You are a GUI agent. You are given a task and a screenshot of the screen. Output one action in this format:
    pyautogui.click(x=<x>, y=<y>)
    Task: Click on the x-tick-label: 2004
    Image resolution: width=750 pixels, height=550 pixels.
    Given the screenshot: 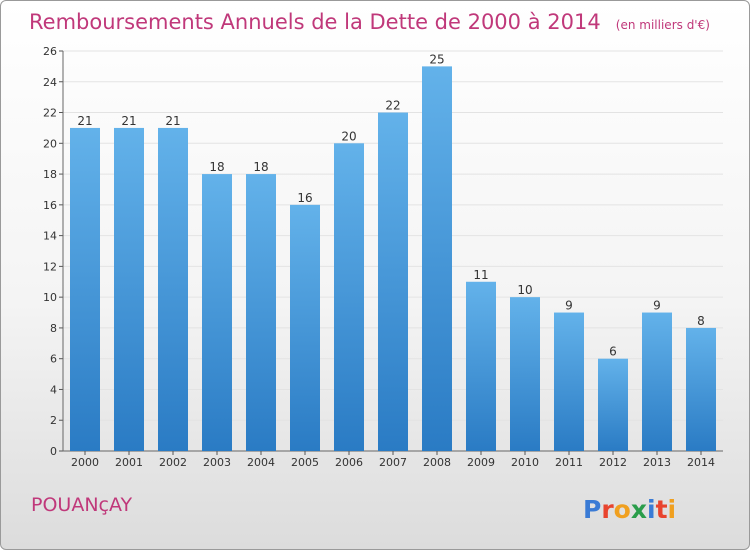 What is the action you would take?
    pyautogui.click(x=261, y=462)
    